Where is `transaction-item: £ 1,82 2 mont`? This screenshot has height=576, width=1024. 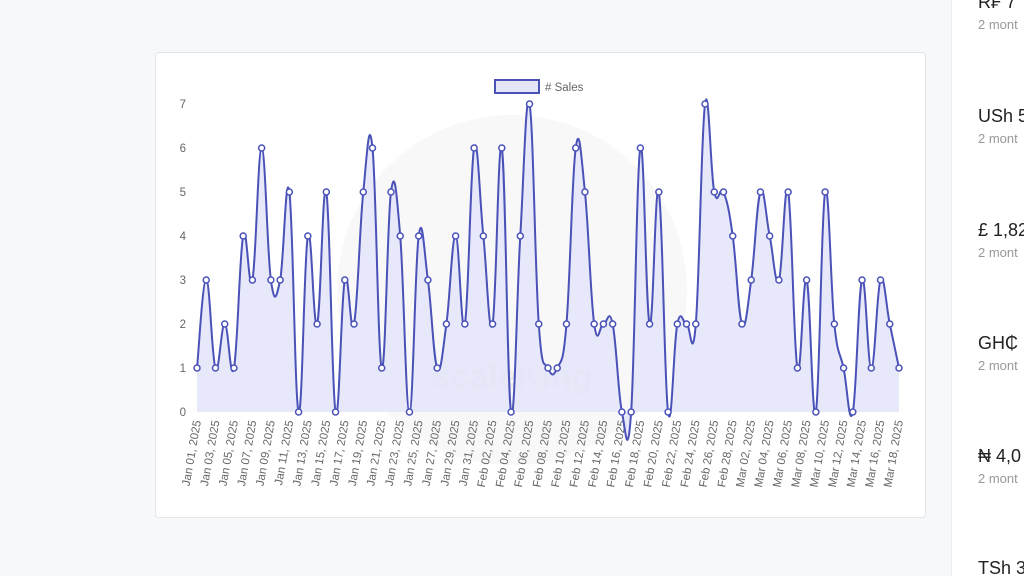
transaction-item: £ 1,82 2 mont is located at coordinates (1001, 240).